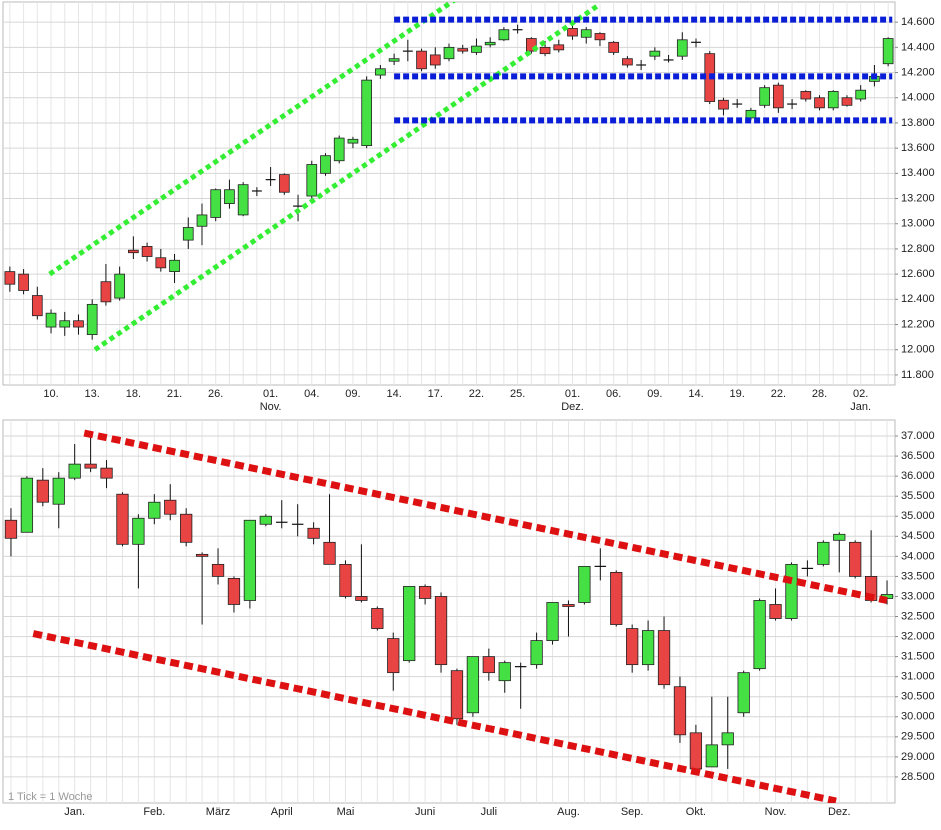 Image resolution: width=941 pixels, height=830 pixels. What do you see at coordinates (92, 394) in the screenshot?
I see `x-tick-label: 13.` at bounding box center [92, 394].